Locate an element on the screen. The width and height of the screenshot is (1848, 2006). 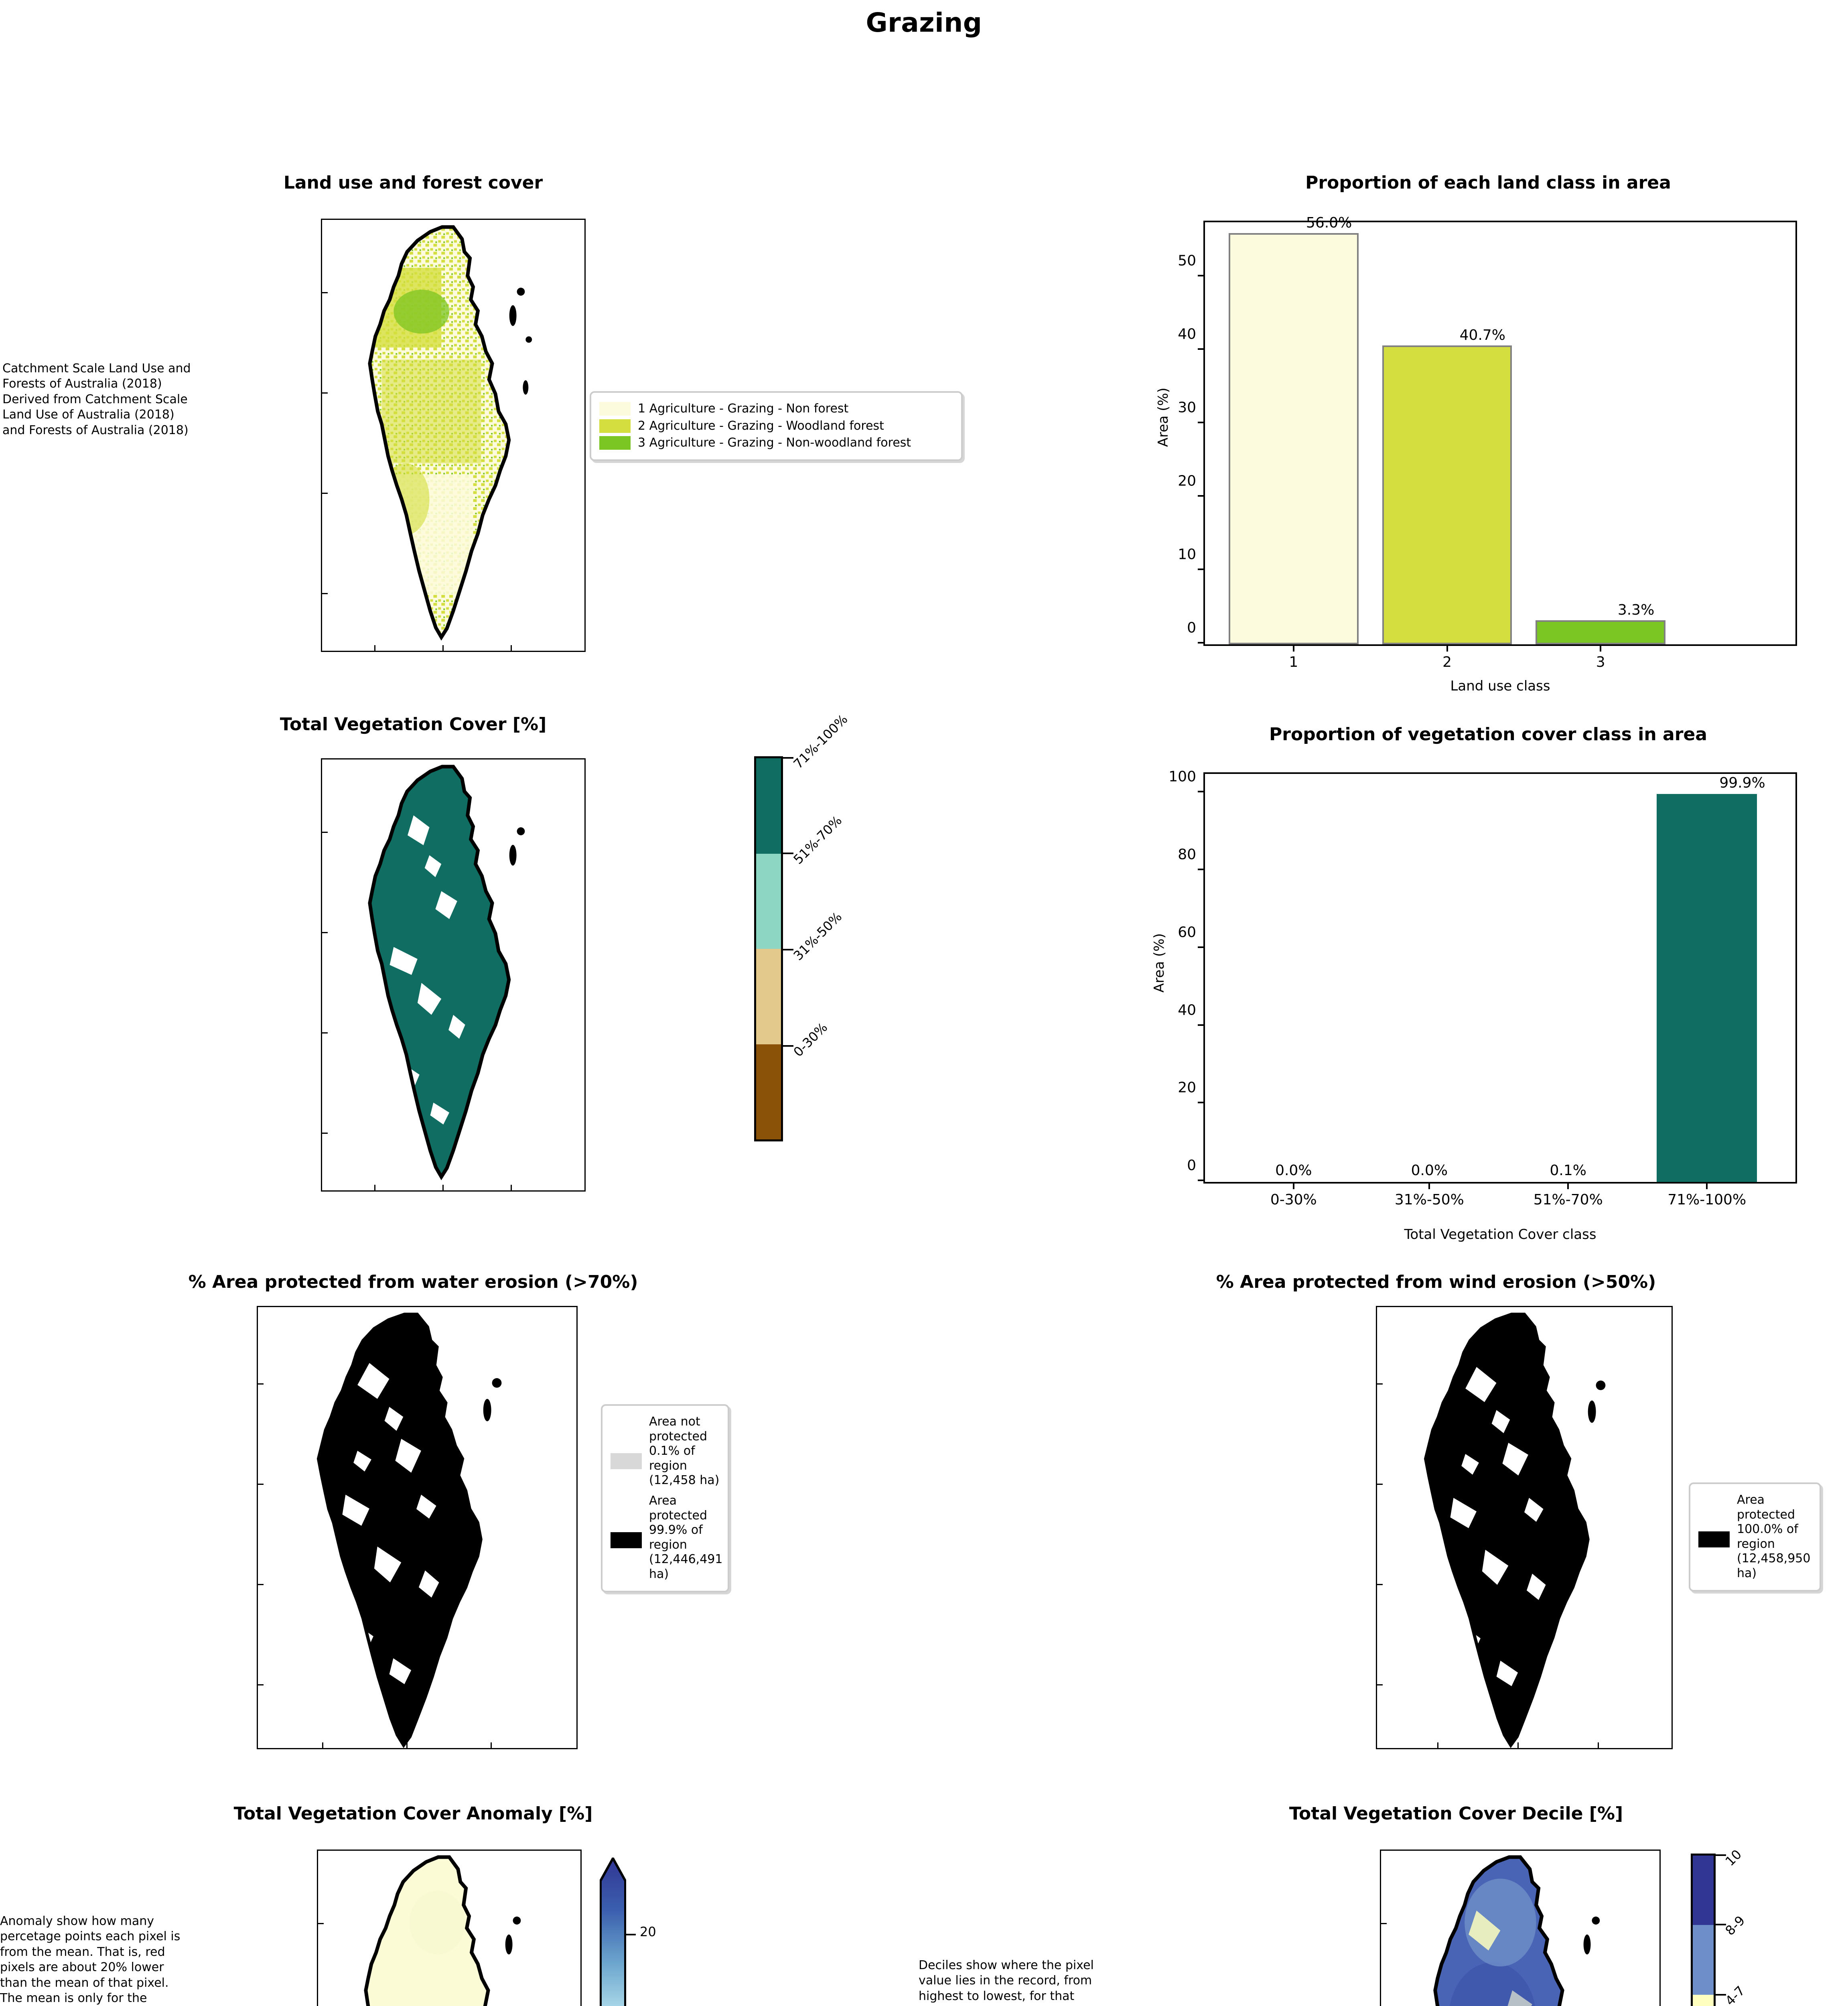
veg-cover-colorbar: 71%-100% 51%-70% 31%-50% 0-30% is located at coordinates (802, 926).